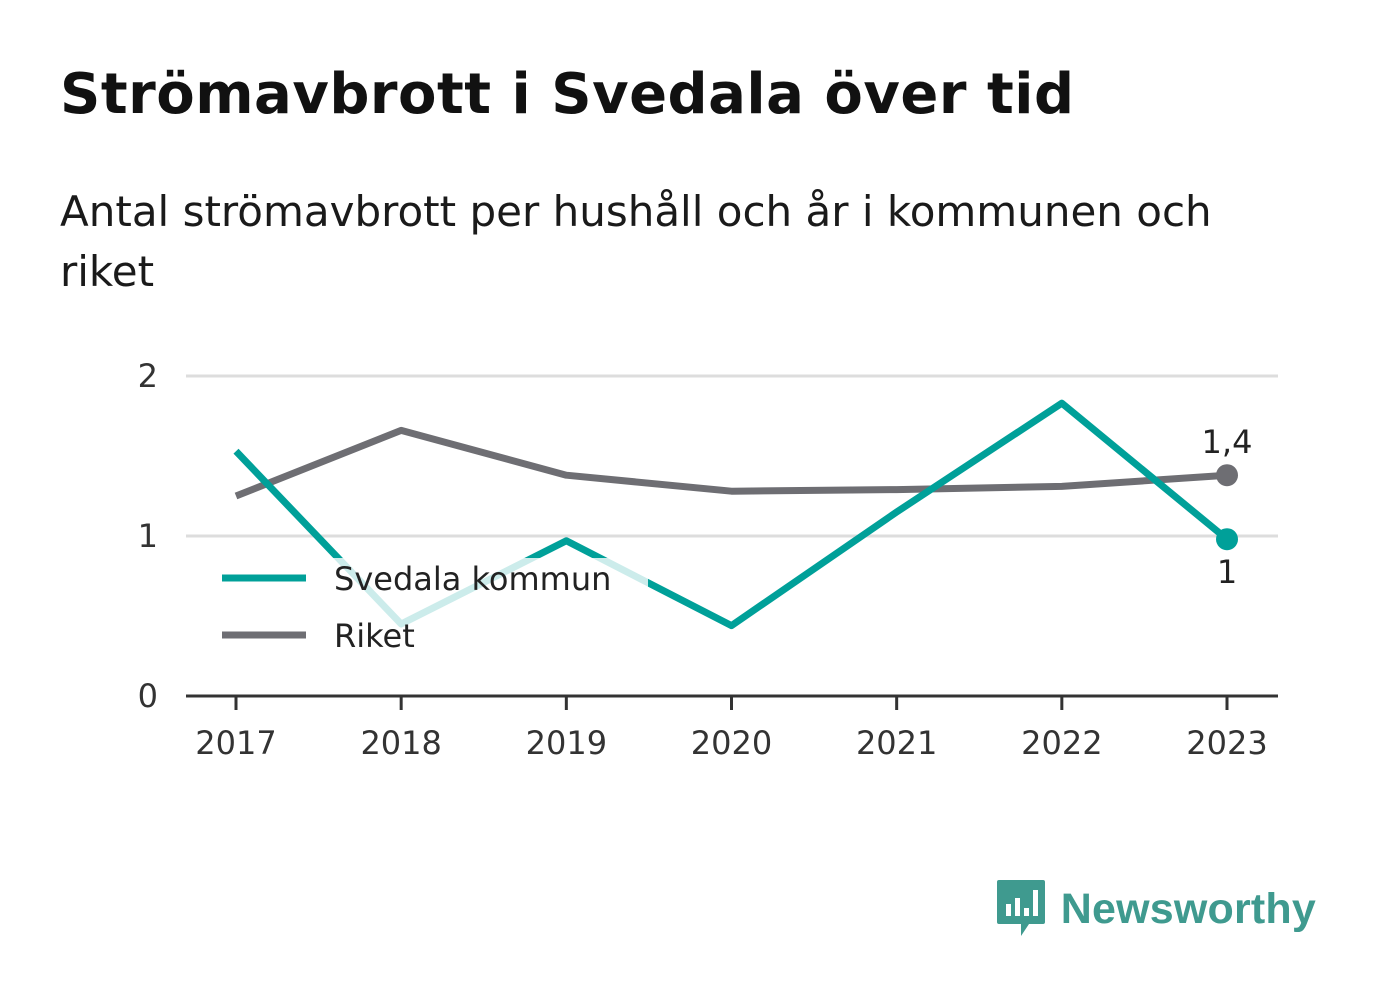 Image resolution: width=1382 pixels, height=999 pixels. I want to click on x-tick-label: 2018, so click(400, 743).